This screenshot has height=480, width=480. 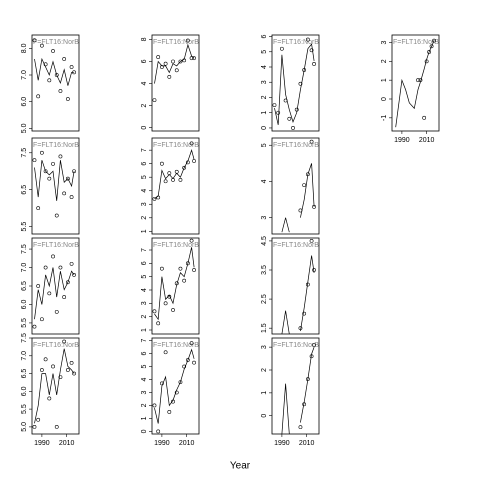 What do you see at coordinates (24, 304) in the screenshot?
I see `y-tick-label: 6.0` at bounding box center [24, 304].